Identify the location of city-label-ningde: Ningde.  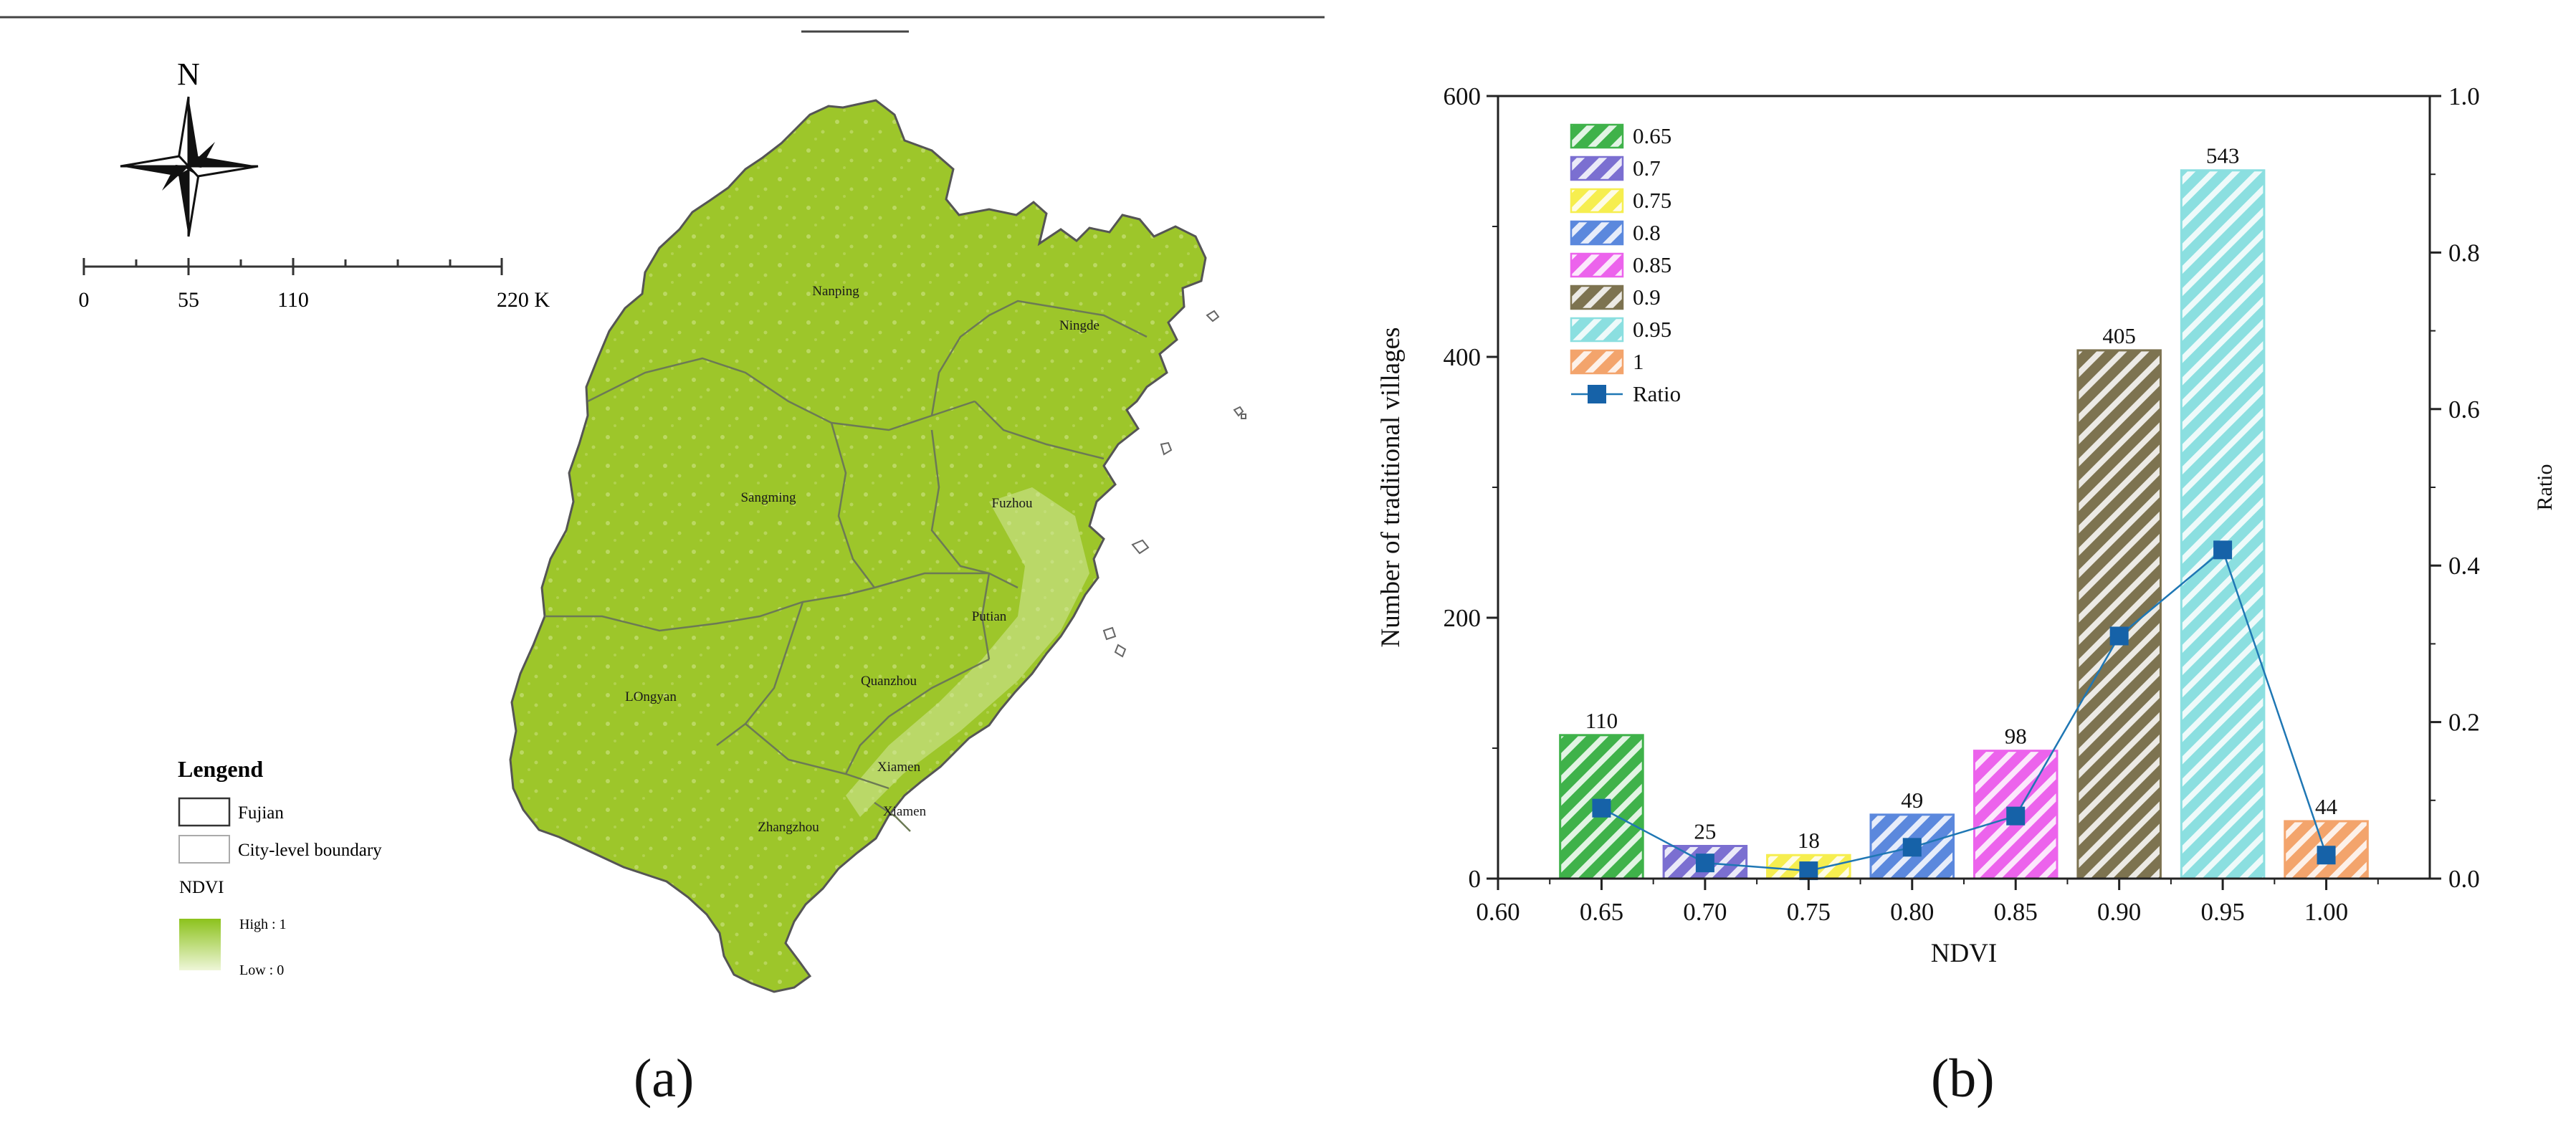
(1079, 325).